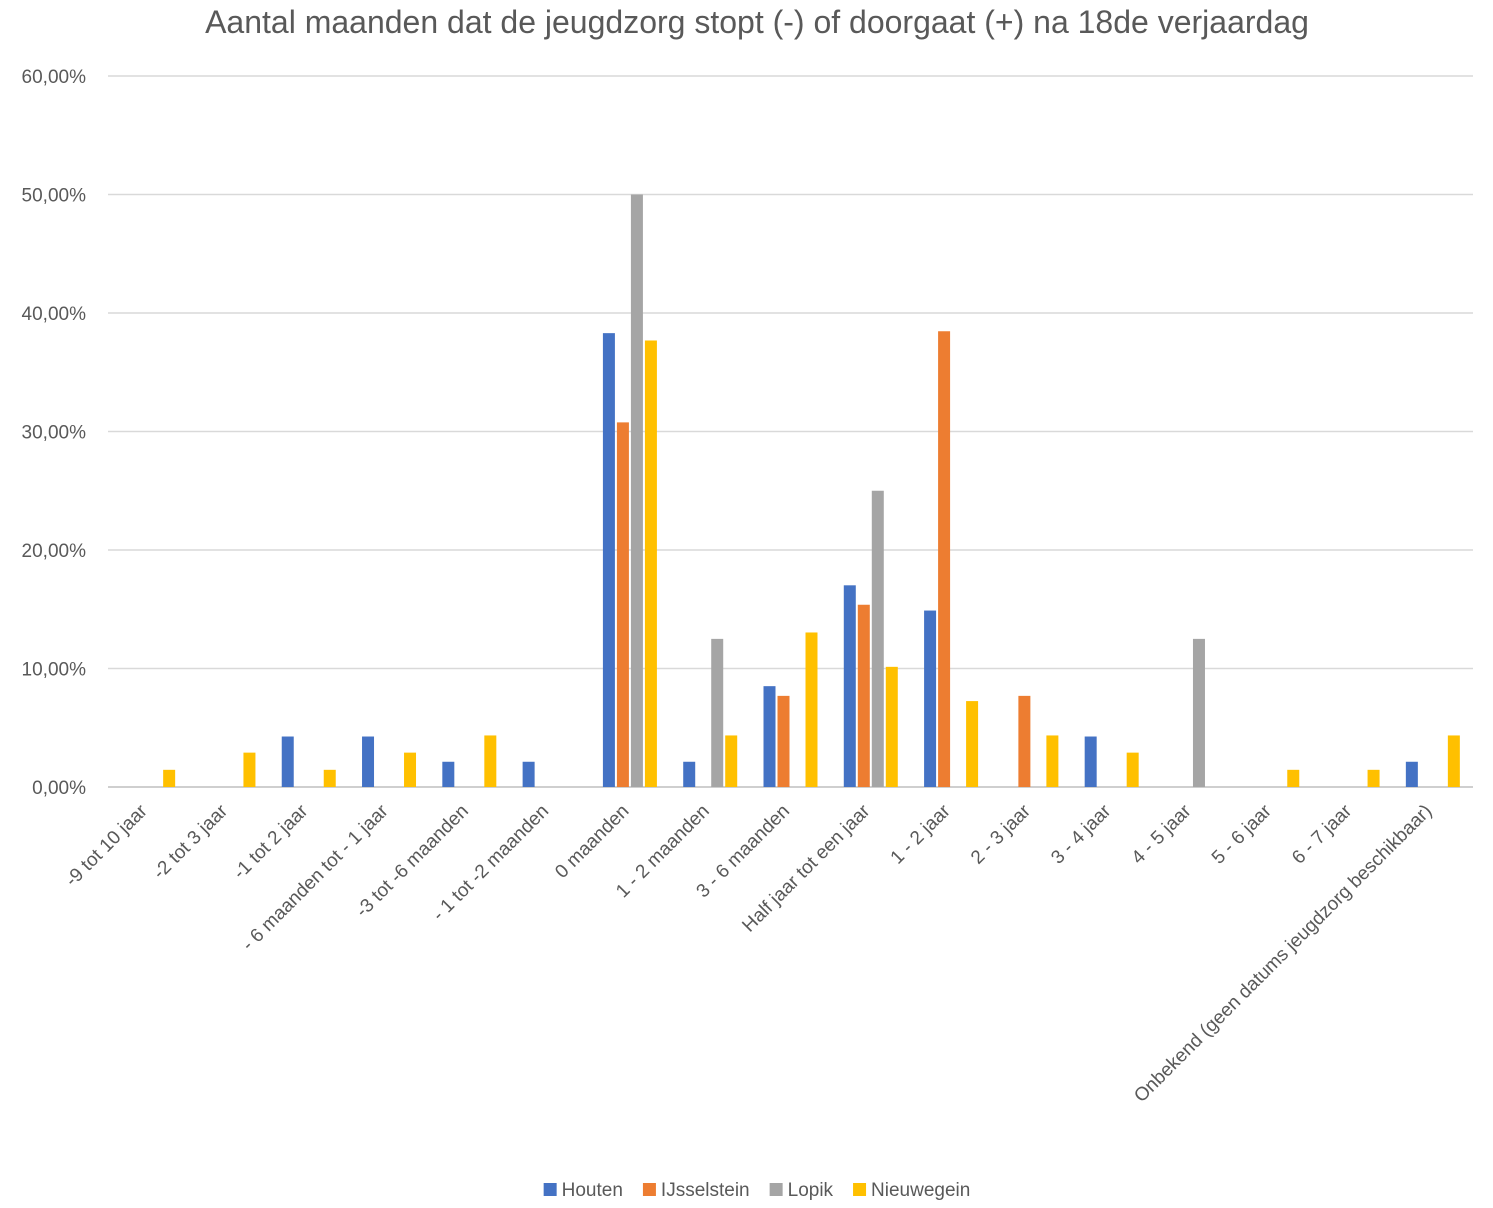 This screenshot has height=1208, width=1493. Describe the element at coordinates (756, 1190) in the screenshot. I see `legend: Houten IJsselstein Lopik Nieuwegein` at that location.